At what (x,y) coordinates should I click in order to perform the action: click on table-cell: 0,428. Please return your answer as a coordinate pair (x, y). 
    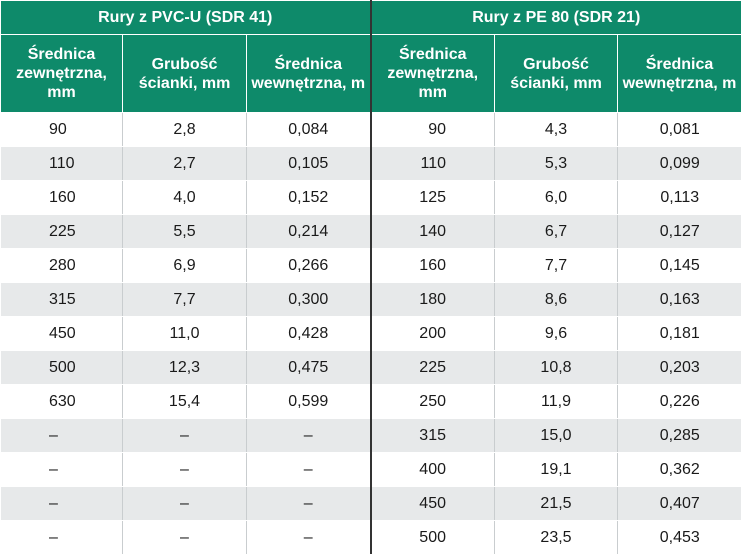
    Looking at the image, I should click on (308, 333).